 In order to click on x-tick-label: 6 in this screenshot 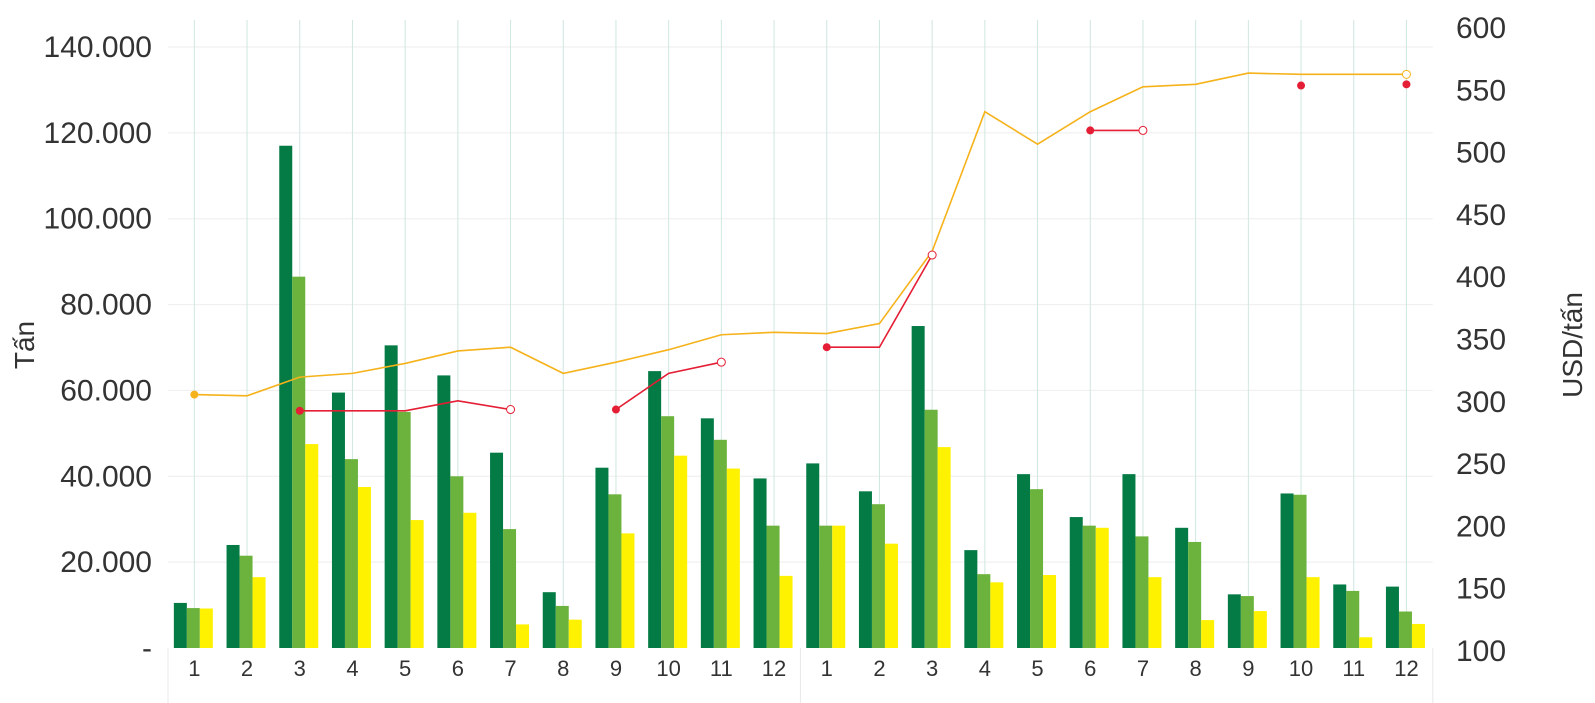, I will do `click(458, 668)`.